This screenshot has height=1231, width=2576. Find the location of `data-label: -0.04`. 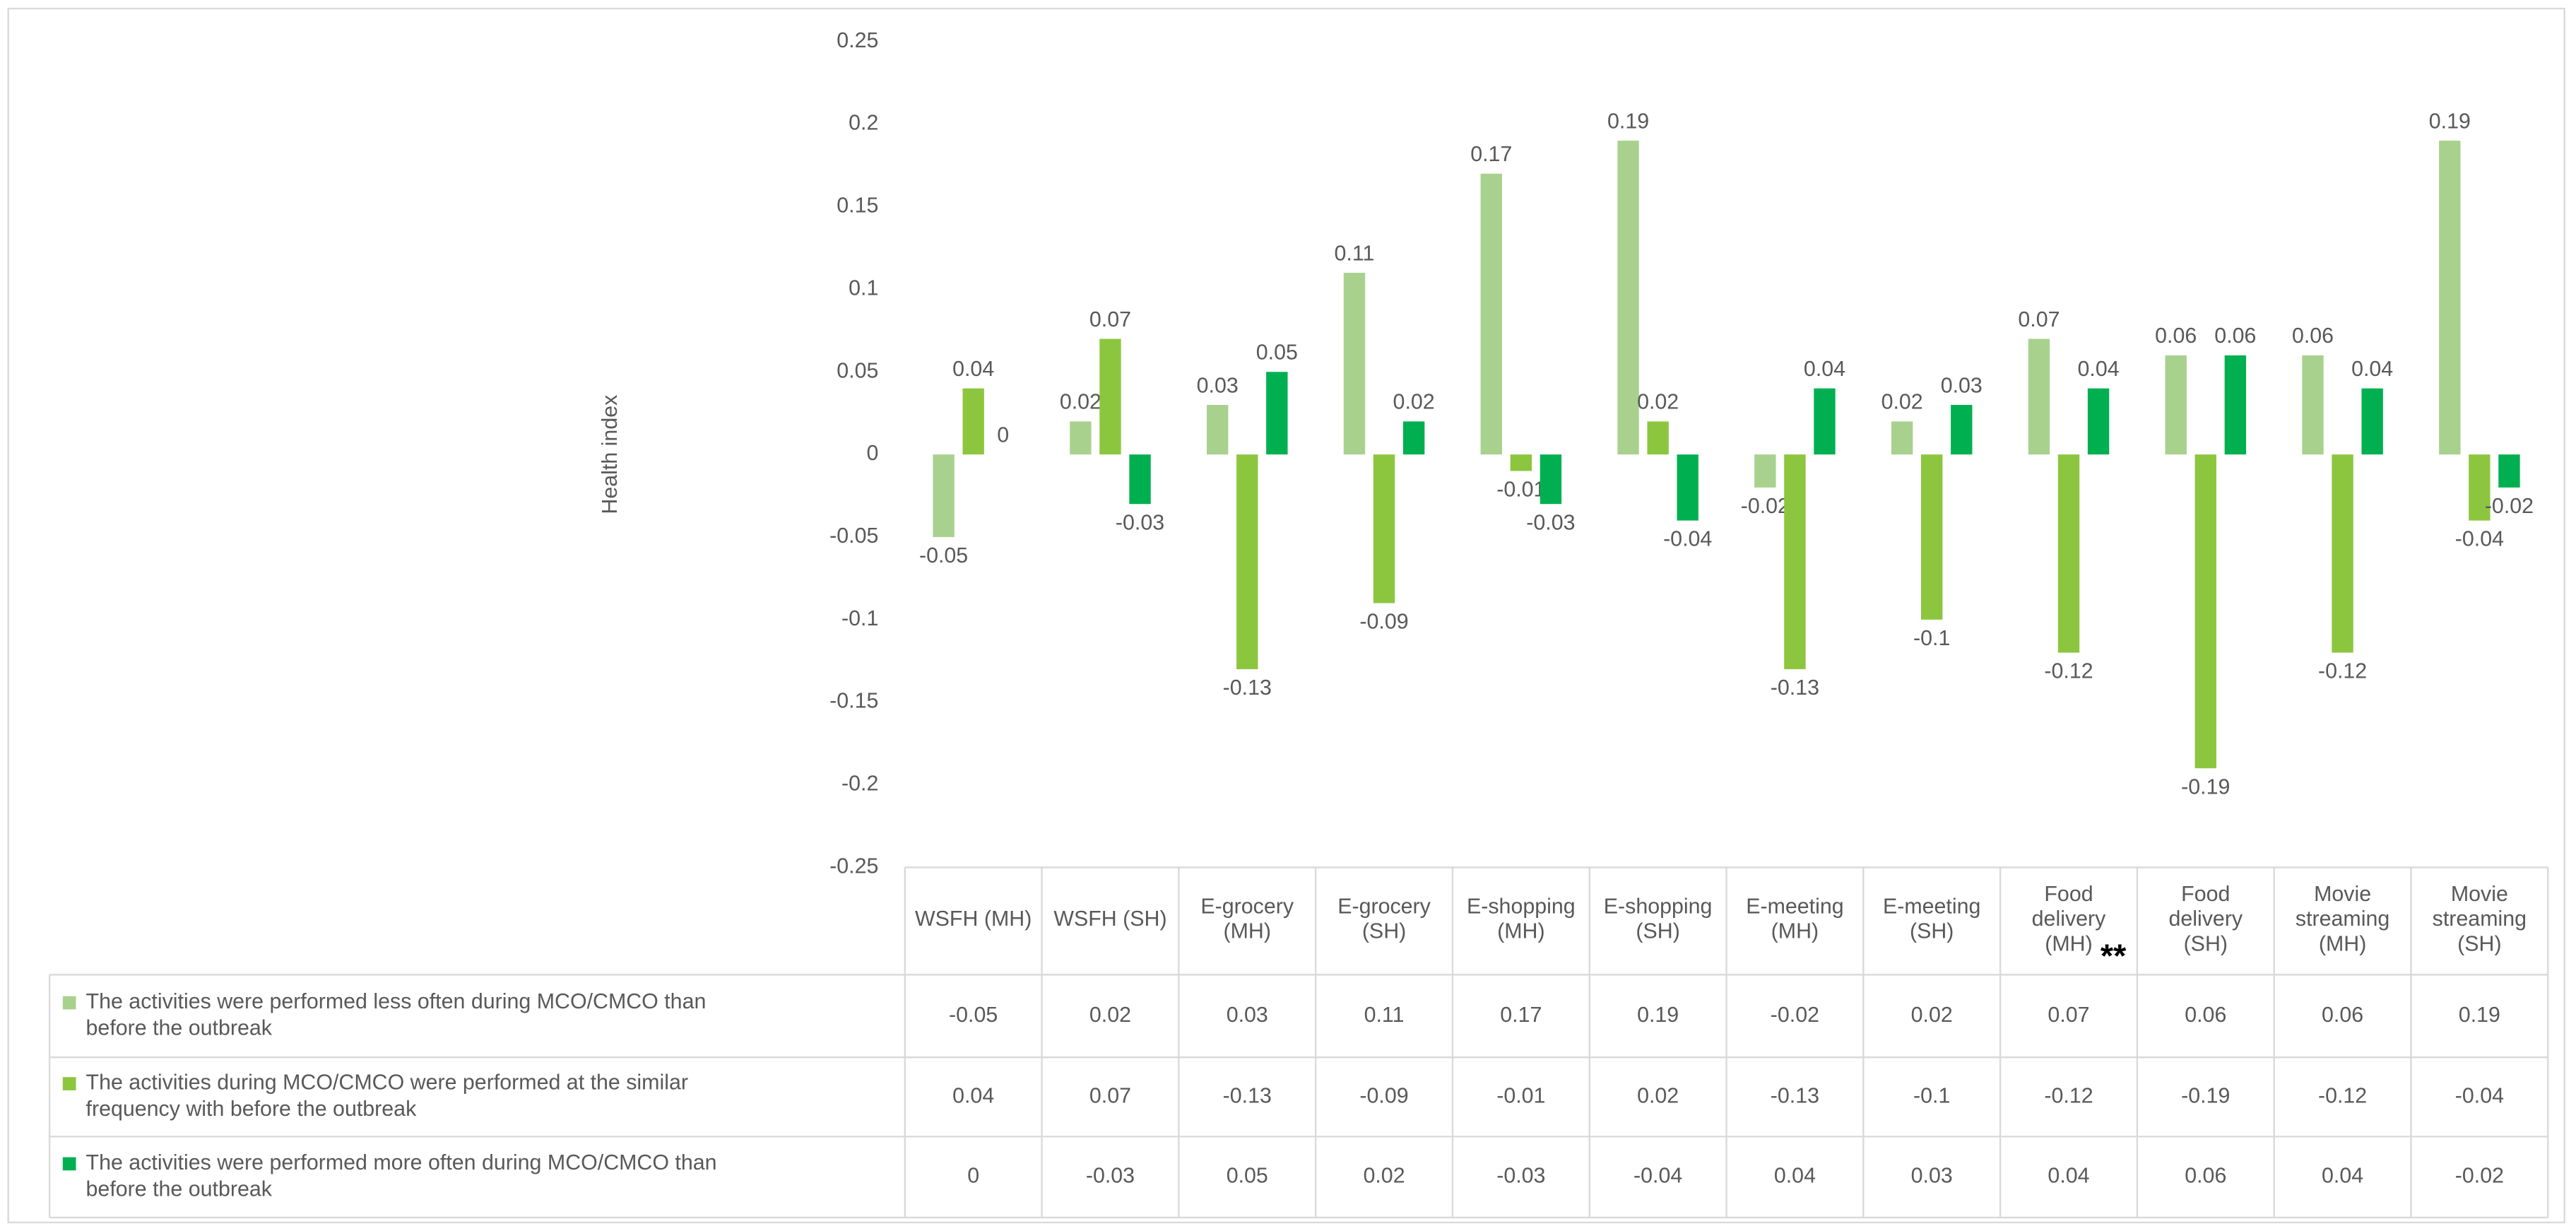

data-label: -0.04 is located at coordinates (2479, 539).